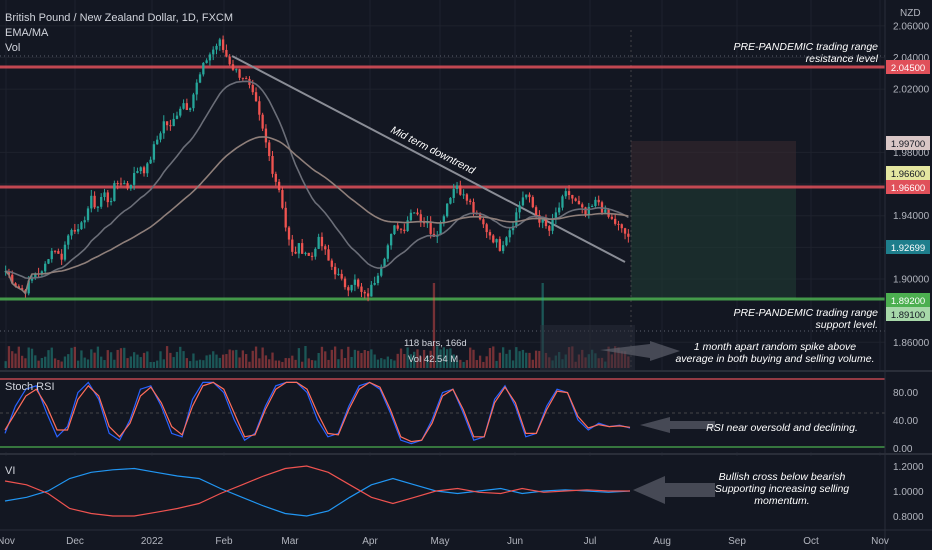 The image size is (932, 550). What do you see at coordinates (444, 541) in the screenshot?
I see `time-axis: Nov Dec 2022 Feb Mar Apr May Jun Jul Aug Sep Oct Nov` at bounding box center [444, 541].